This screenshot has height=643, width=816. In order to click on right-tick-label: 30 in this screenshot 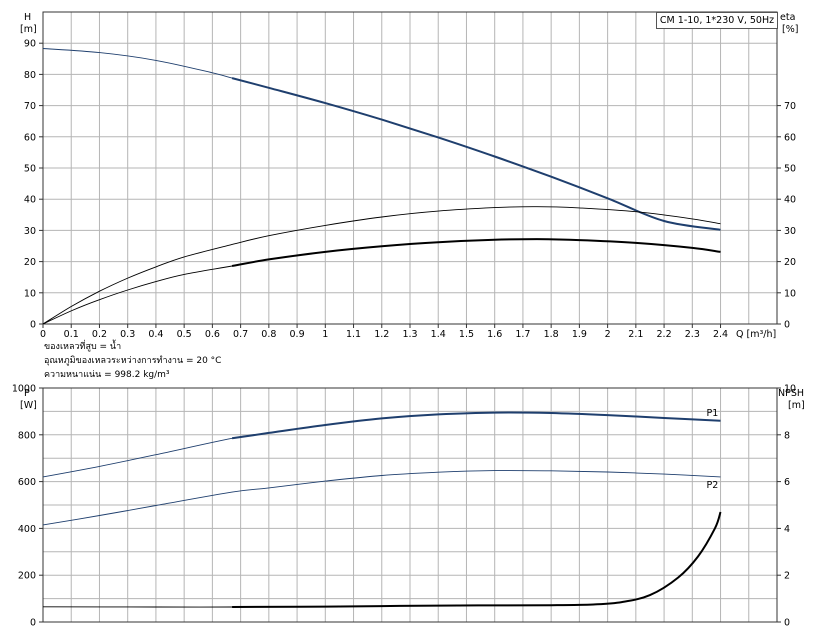, I will do `click(790, 231)`.